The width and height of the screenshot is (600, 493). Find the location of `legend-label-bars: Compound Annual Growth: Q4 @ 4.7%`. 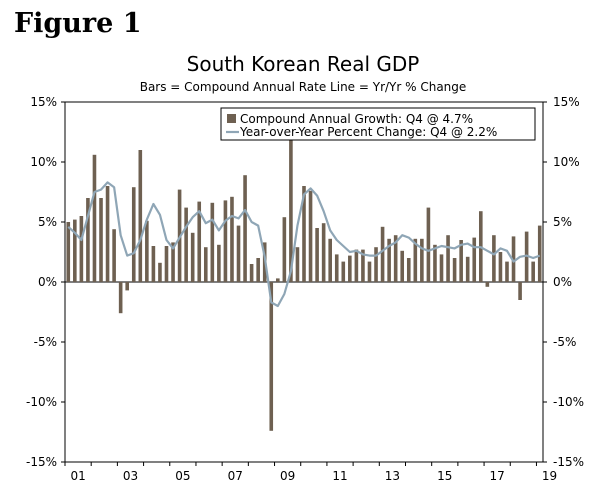

legend-label-bars: Compound Annual Growth: Q4 @ 4.7% is located at coordinates (356, 119).